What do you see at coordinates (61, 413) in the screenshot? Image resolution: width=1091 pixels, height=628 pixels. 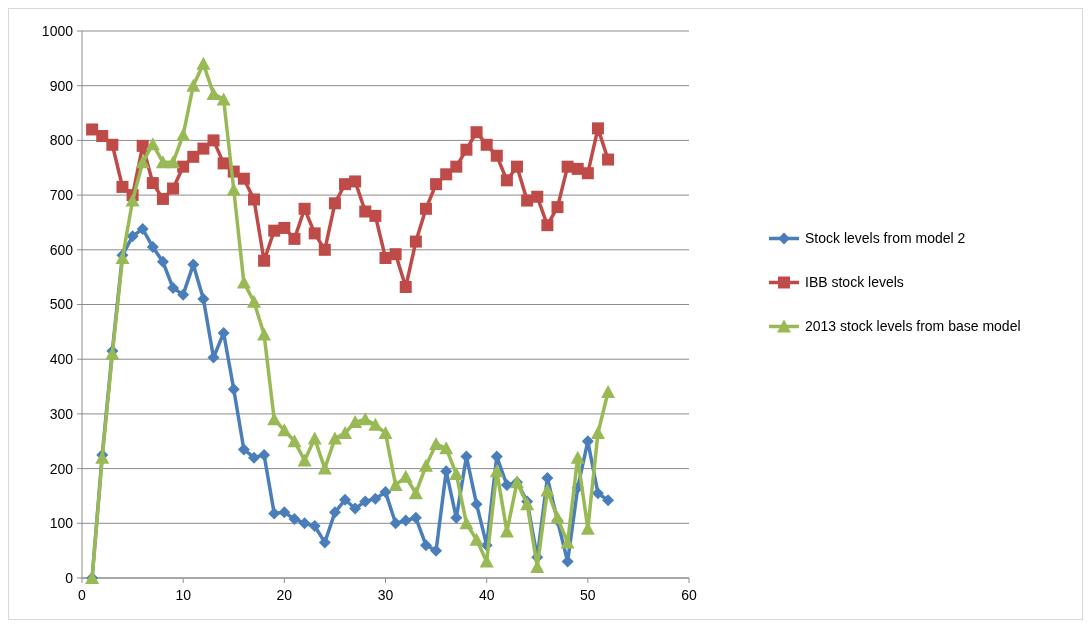 I see `y-tick-label: 300` at bounding box center [61, 413].